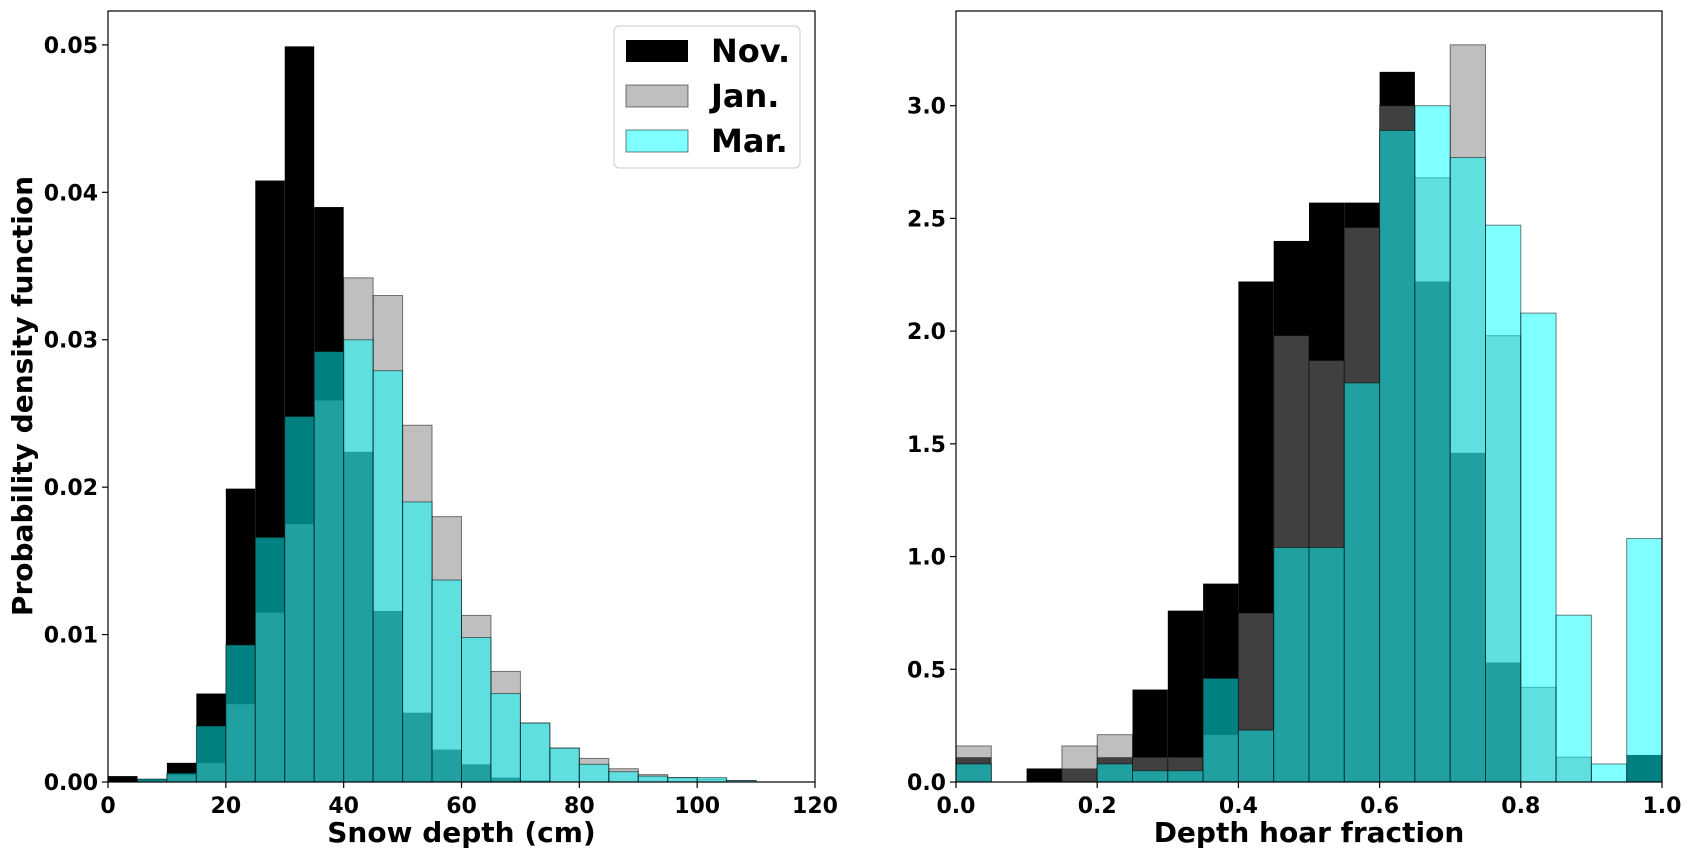 The height and width of the screenshot is (856, 1687). What do you see at coordinates (107, 806) in the screenshot?
I see `x-tick-label: 0` at bounding box center [107, 806].